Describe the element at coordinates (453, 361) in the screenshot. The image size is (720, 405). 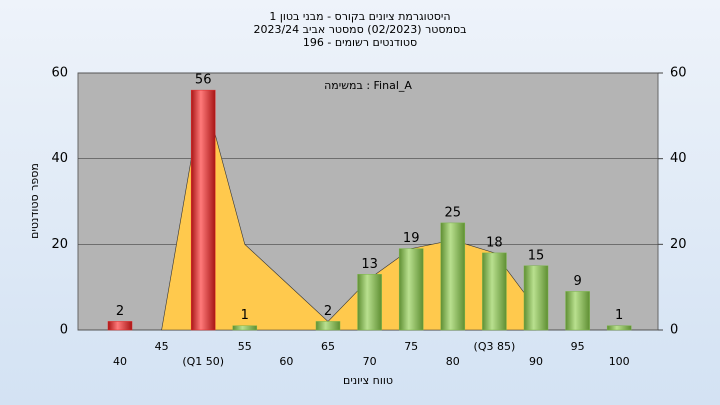
I see `x-tick-label: 80` at that location.